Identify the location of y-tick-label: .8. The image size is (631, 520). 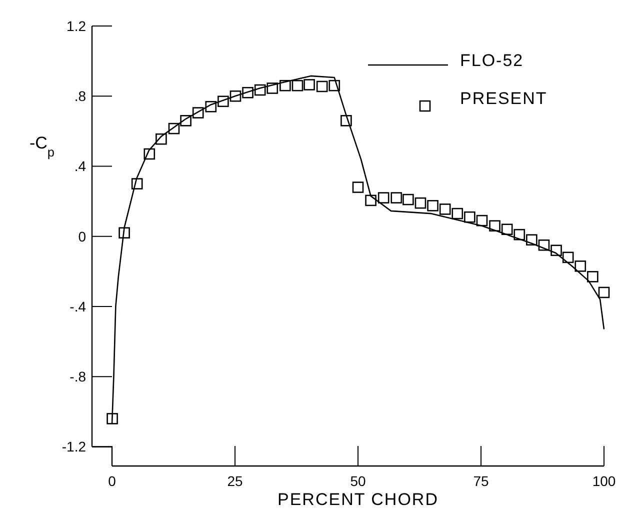
(80, 96).